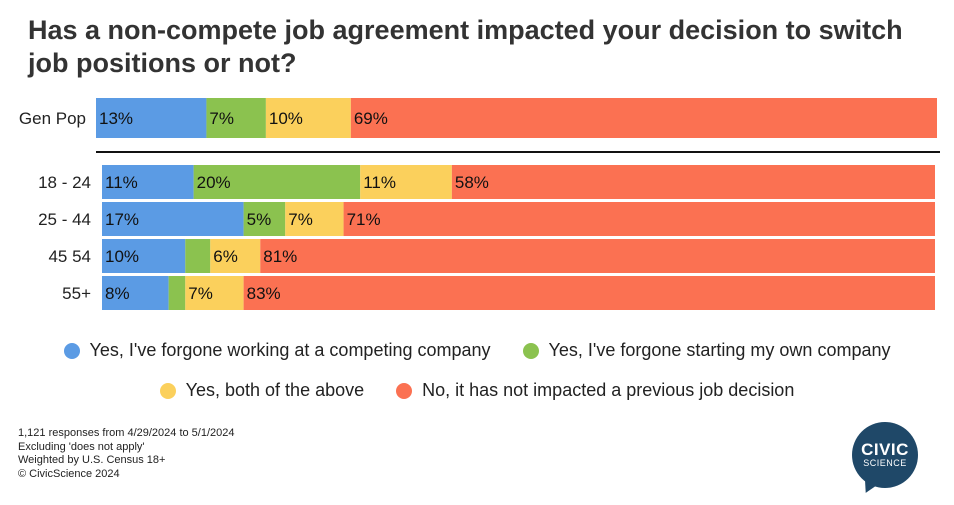 Image resolution: width=954 pixels, height=505 pixels. What do you see at coordinates (76, 293) in the screenshot?
I see `row-label-55: 55+` at bounding box center [76, 293].